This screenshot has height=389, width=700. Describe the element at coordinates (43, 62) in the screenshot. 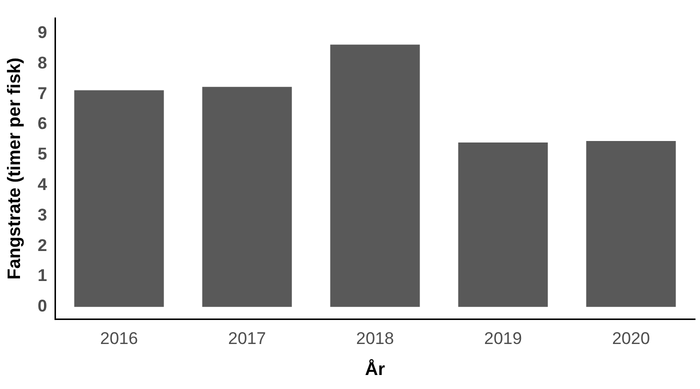

I see `y-tick-label: 8` at that location.